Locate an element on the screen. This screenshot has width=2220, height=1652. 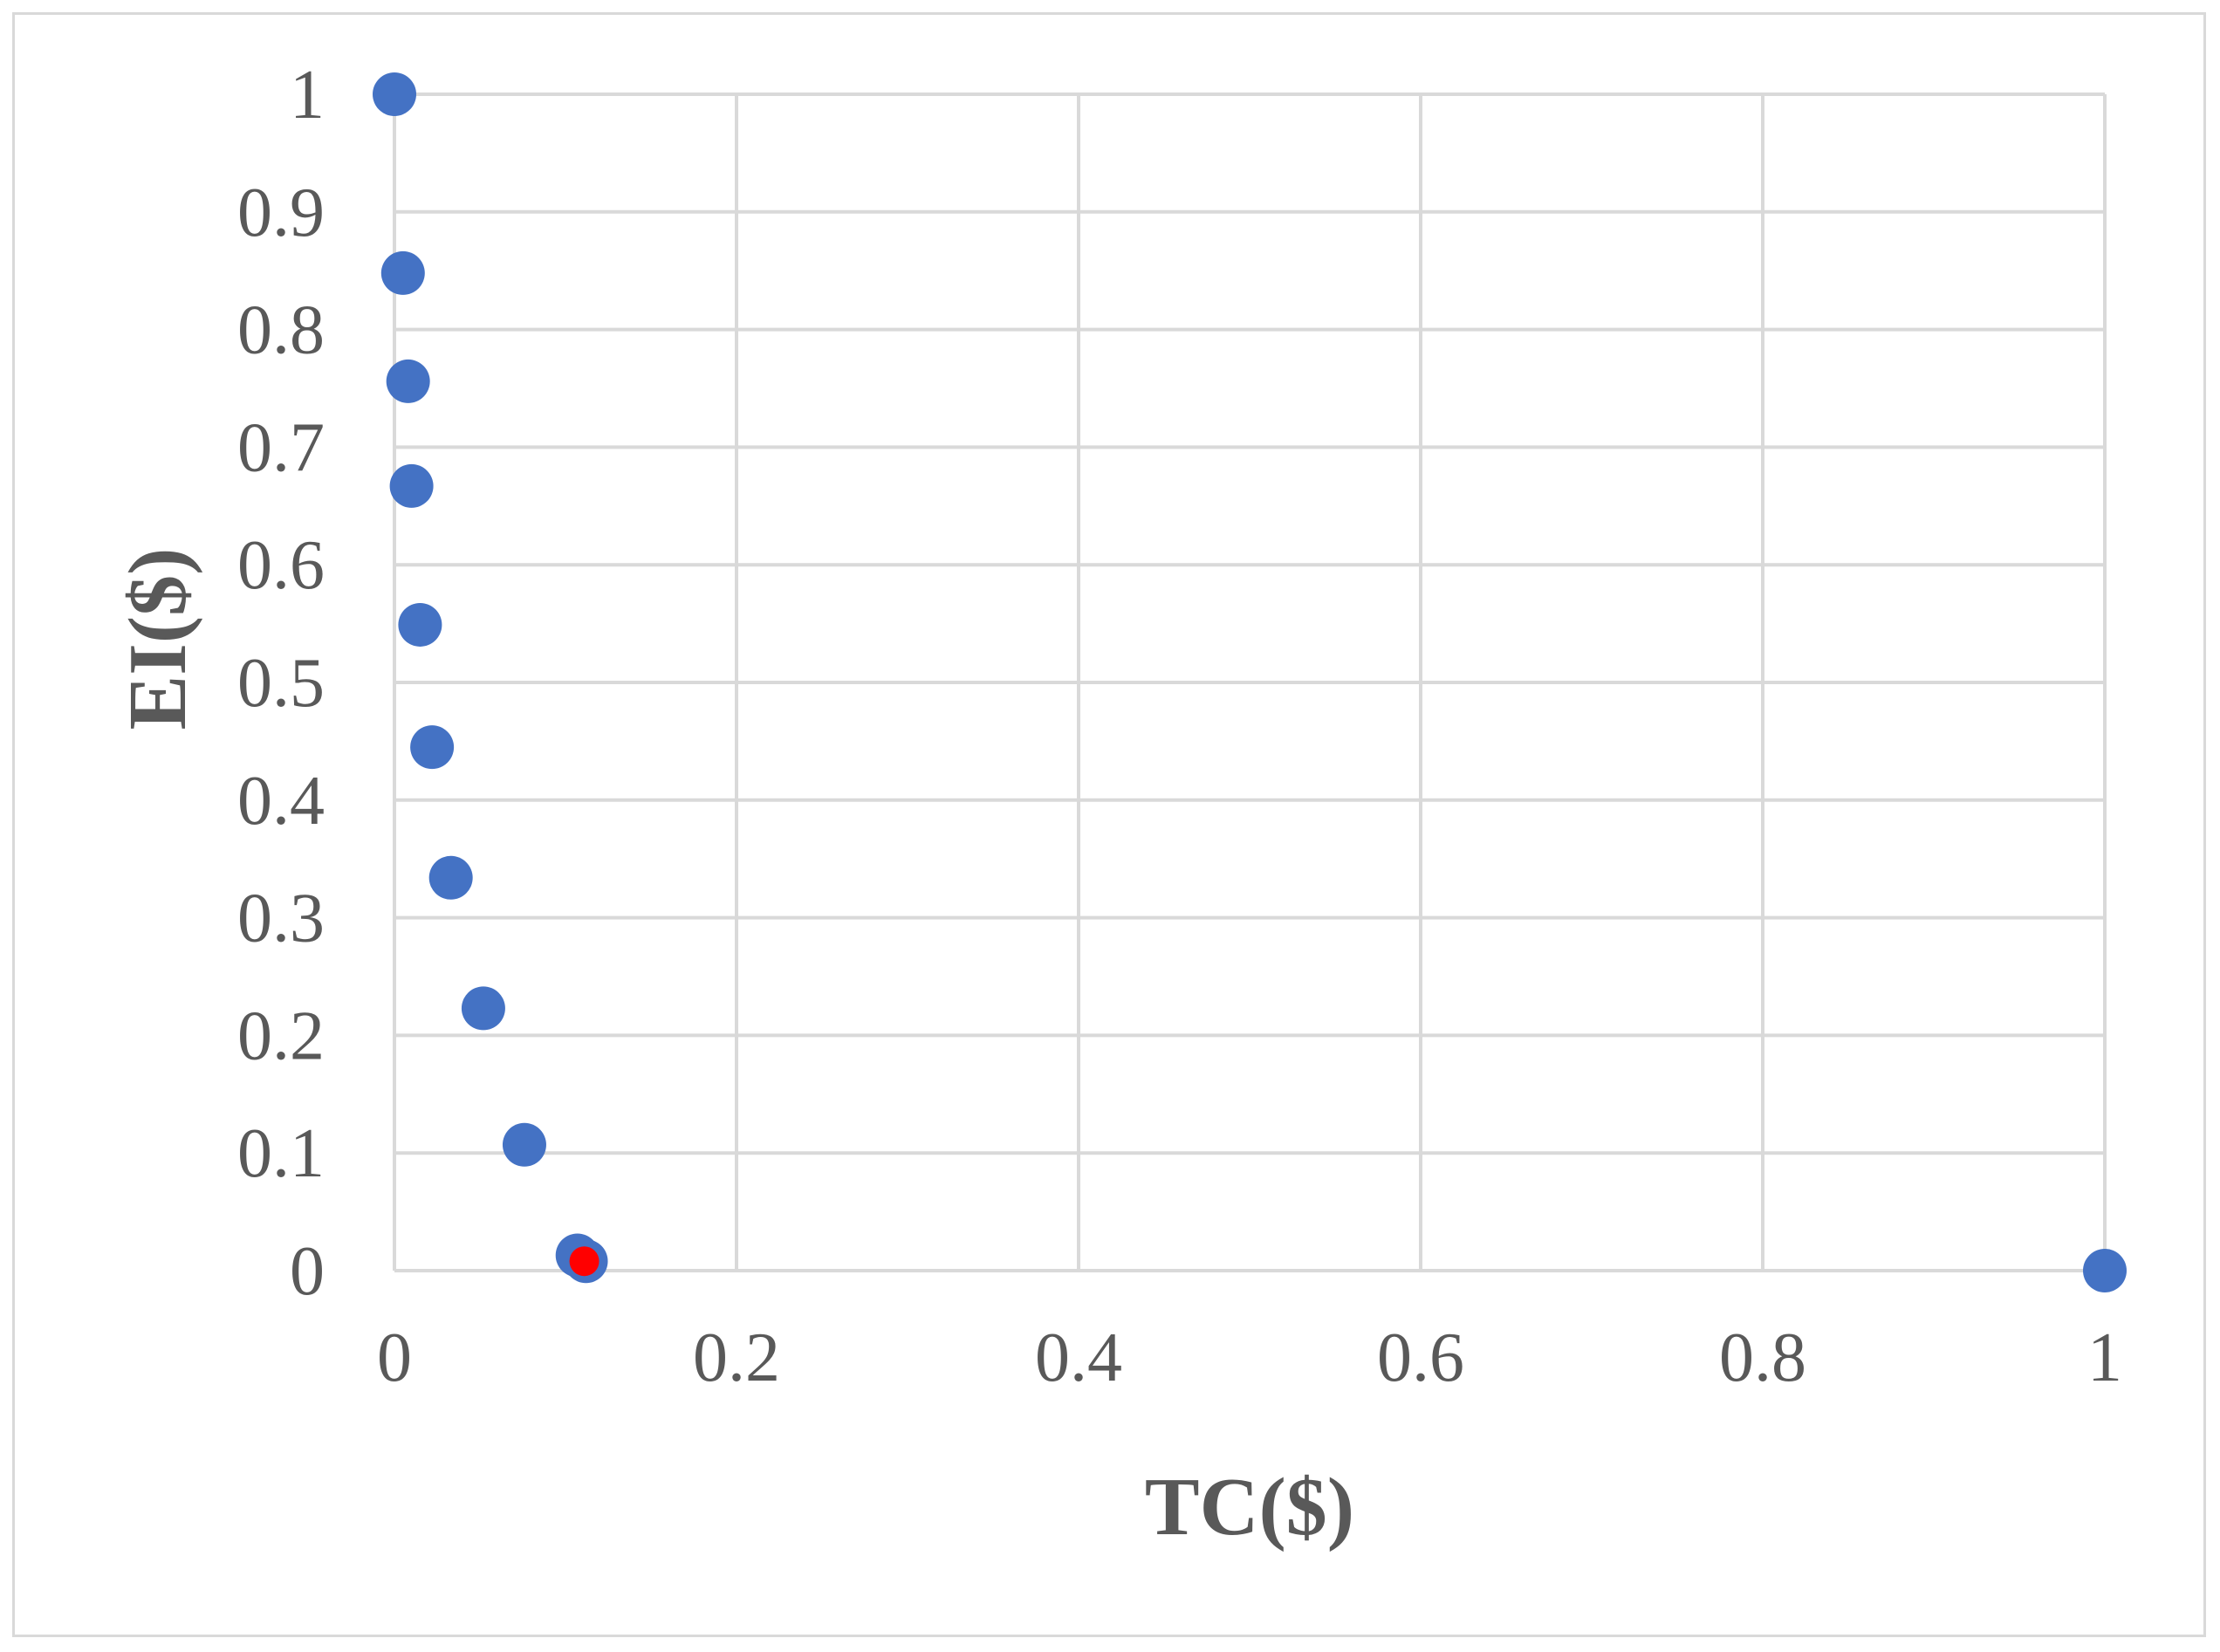
y-tick-label: 0.5 is located at coordinates (281, 683).